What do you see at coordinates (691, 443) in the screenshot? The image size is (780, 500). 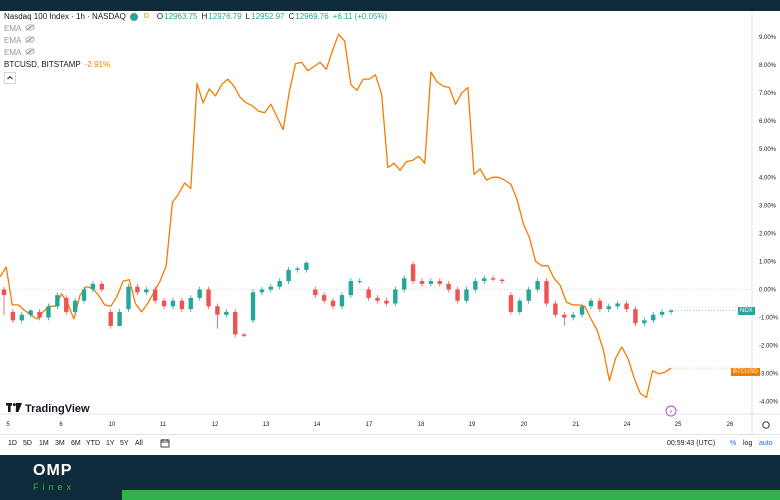 I see `utc-clock: 00:59:43 (UTC)` at bounding box center [691, 443].